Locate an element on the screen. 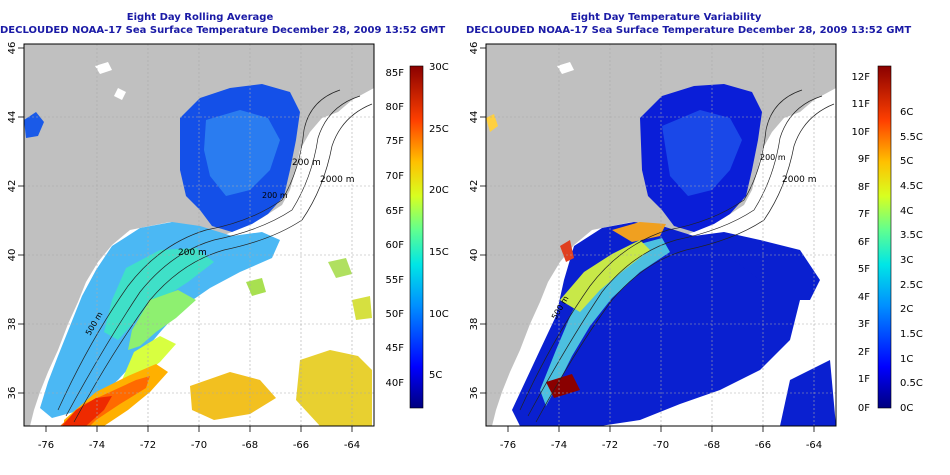 This screenshot has height=475, width=950. colorbar-c-label: 6C is located at coordinates (906, 112).